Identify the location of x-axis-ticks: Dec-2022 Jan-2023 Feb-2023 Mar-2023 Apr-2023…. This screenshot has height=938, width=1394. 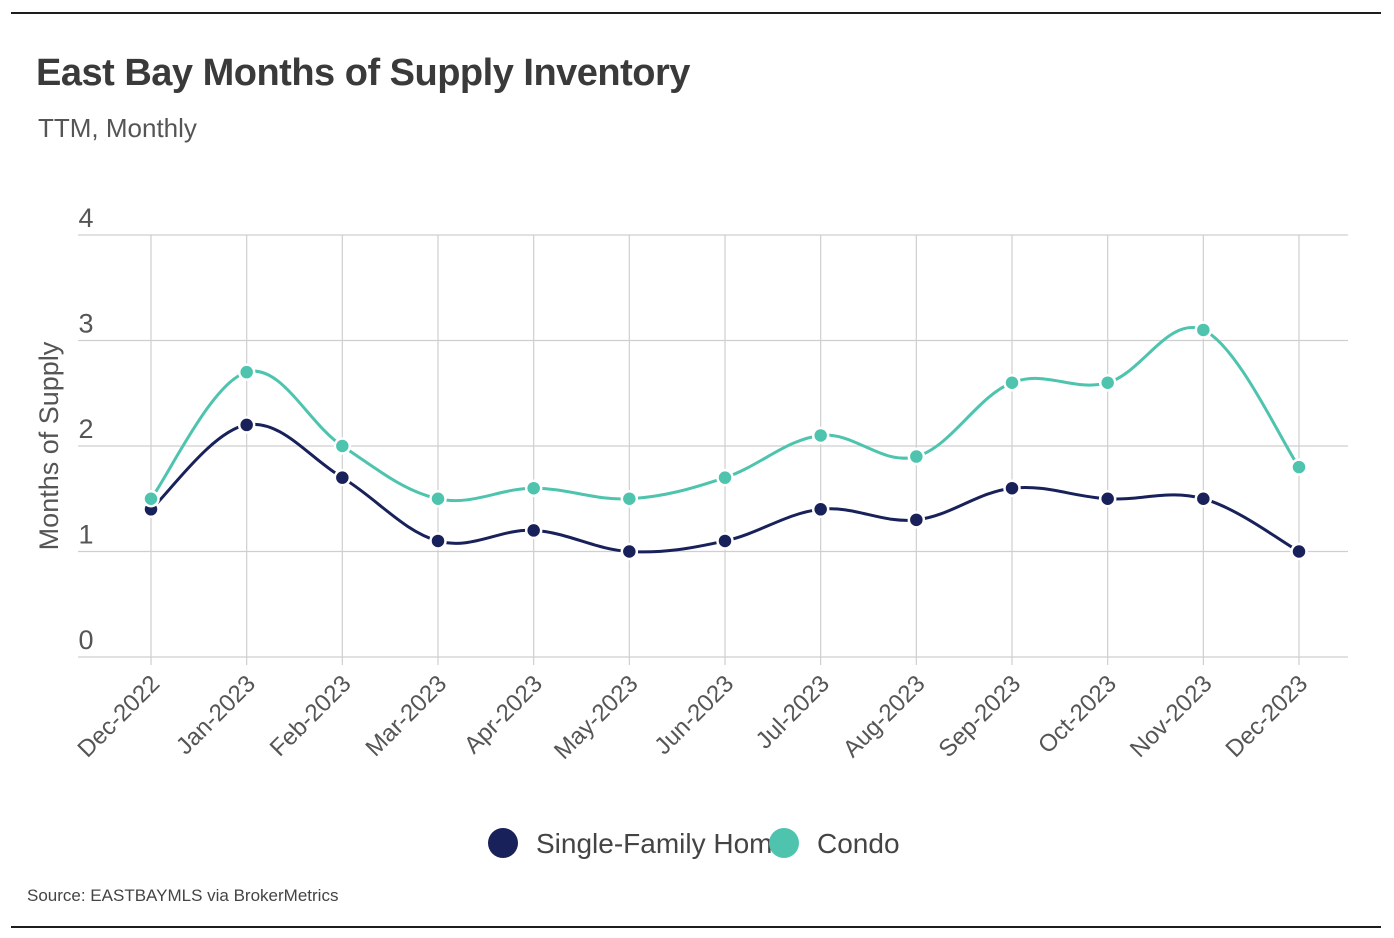
(693, 717).